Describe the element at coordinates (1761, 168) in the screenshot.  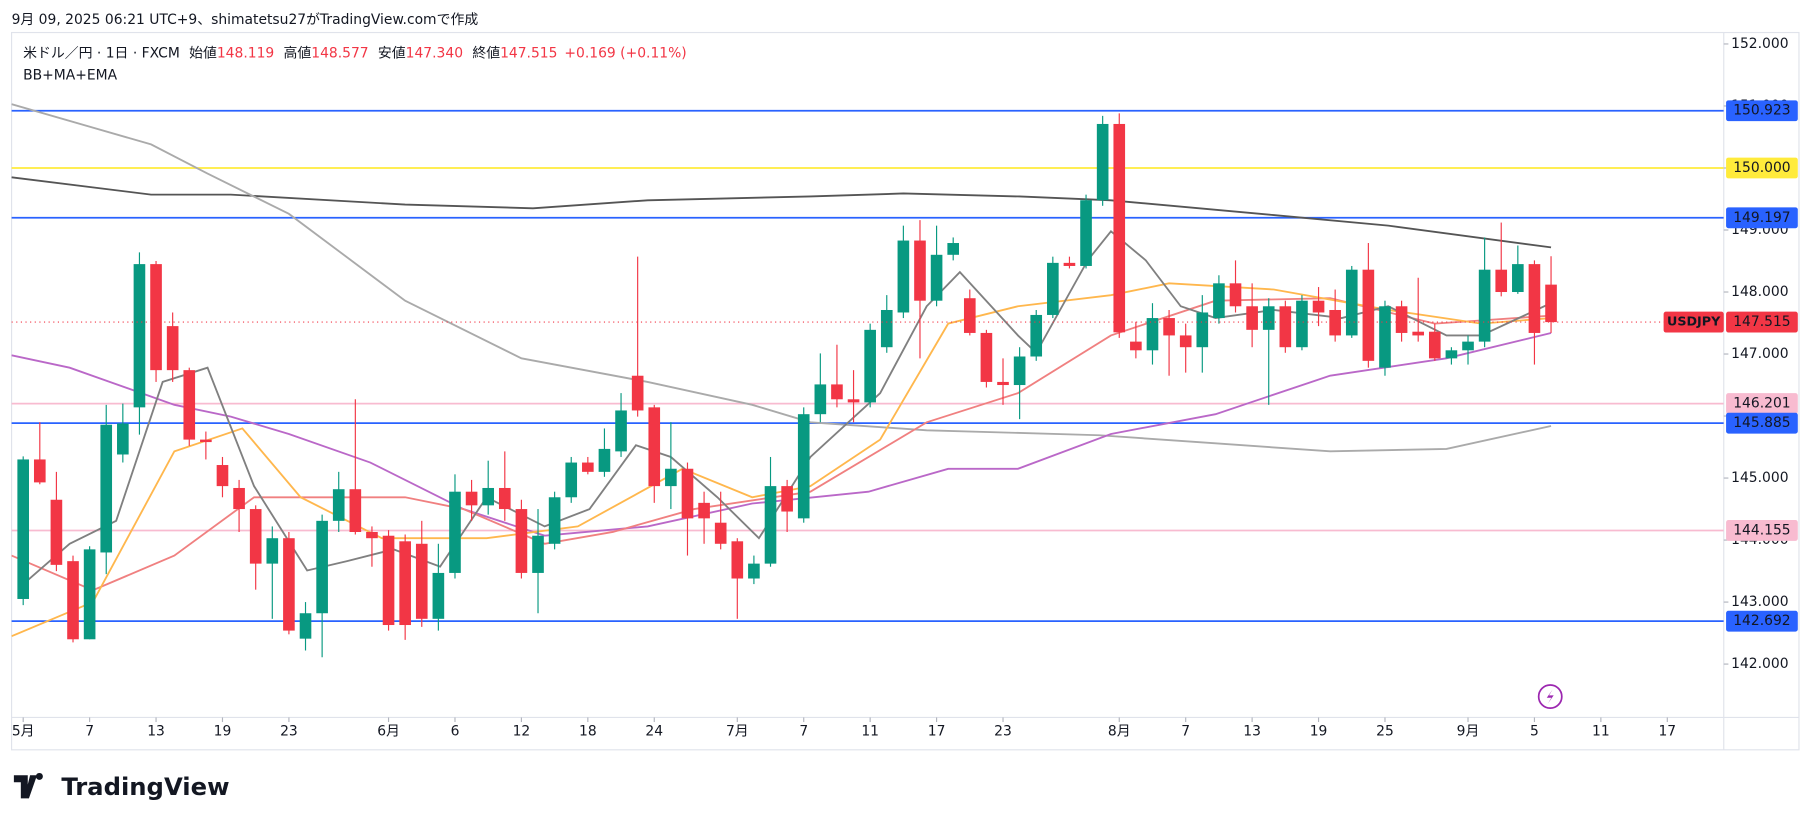
I see `level-label: 150.000` at that location.